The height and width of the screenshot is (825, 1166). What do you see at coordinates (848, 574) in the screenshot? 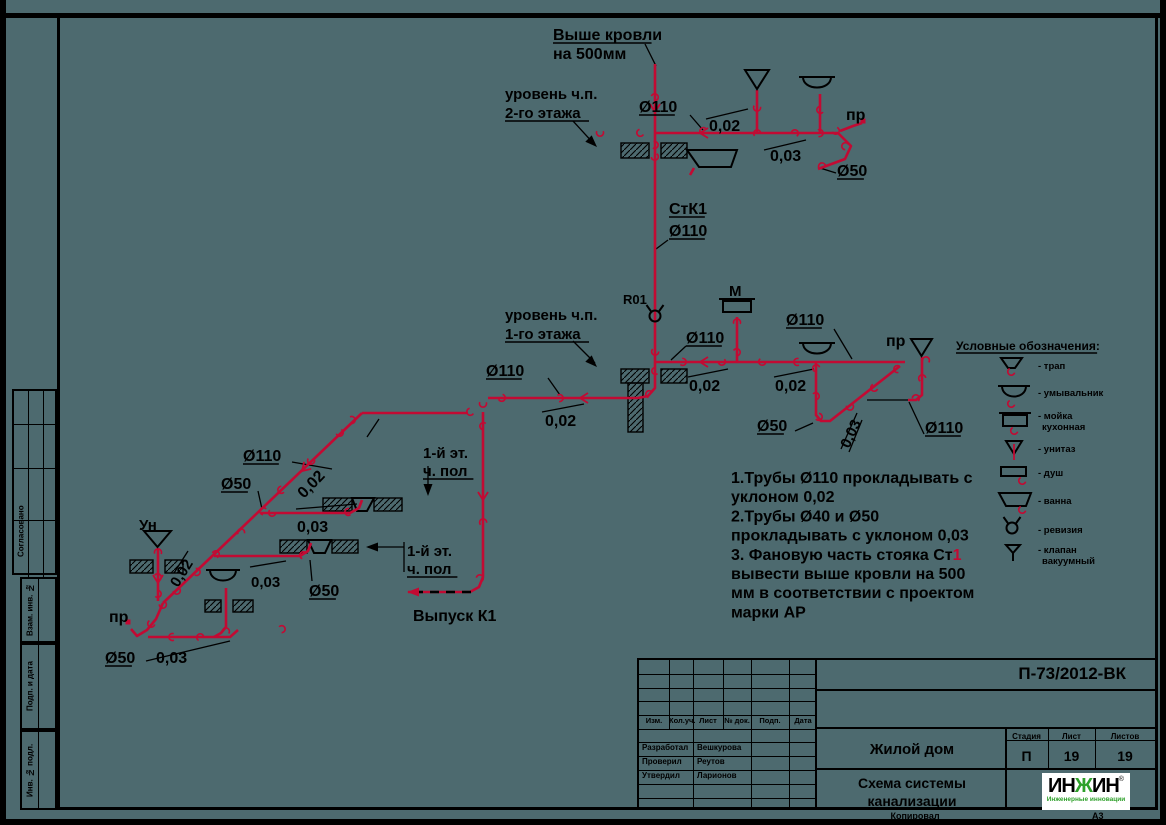
I see `note-line: вывести выше кровли на 500` at bounding box center [848, 574].